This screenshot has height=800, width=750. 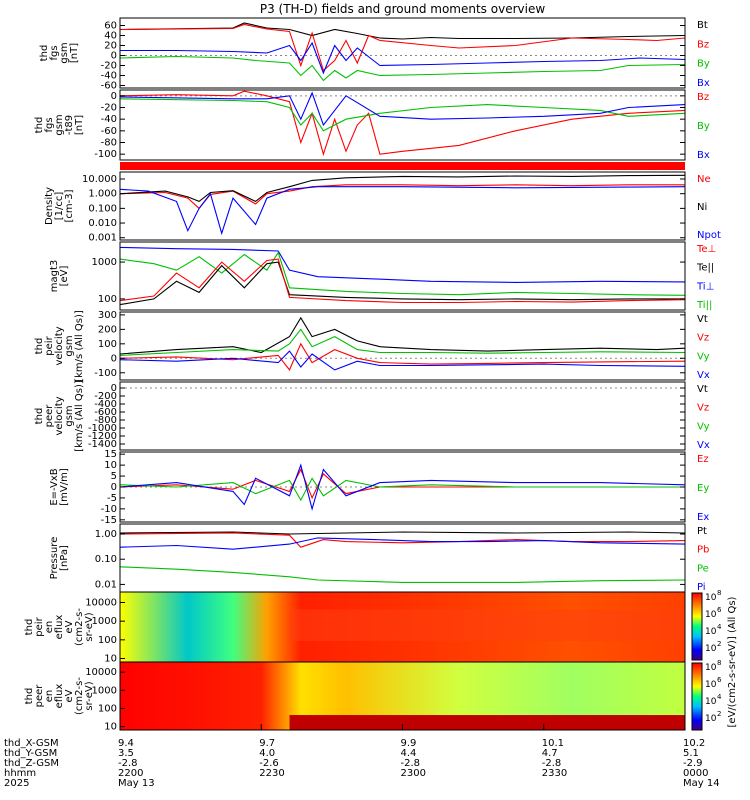 What do you see at coordinates (109, 520) in the screenshot?
I see `ytick-label: -15` at bounding box center [109, 520].